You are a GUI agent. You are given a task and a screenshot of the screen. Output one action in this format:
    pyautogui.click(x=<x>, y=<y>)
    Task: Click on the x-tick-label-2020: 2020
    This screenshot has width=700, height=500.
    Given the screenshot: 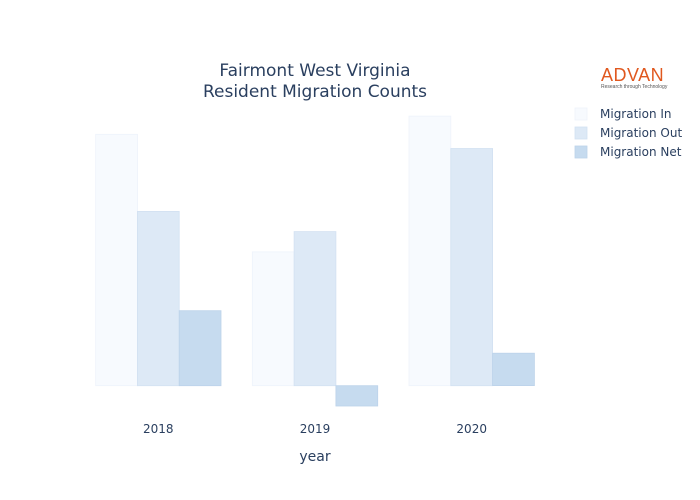 What is the action you would take?
    pyautogui.click(x=471, y=429)
    